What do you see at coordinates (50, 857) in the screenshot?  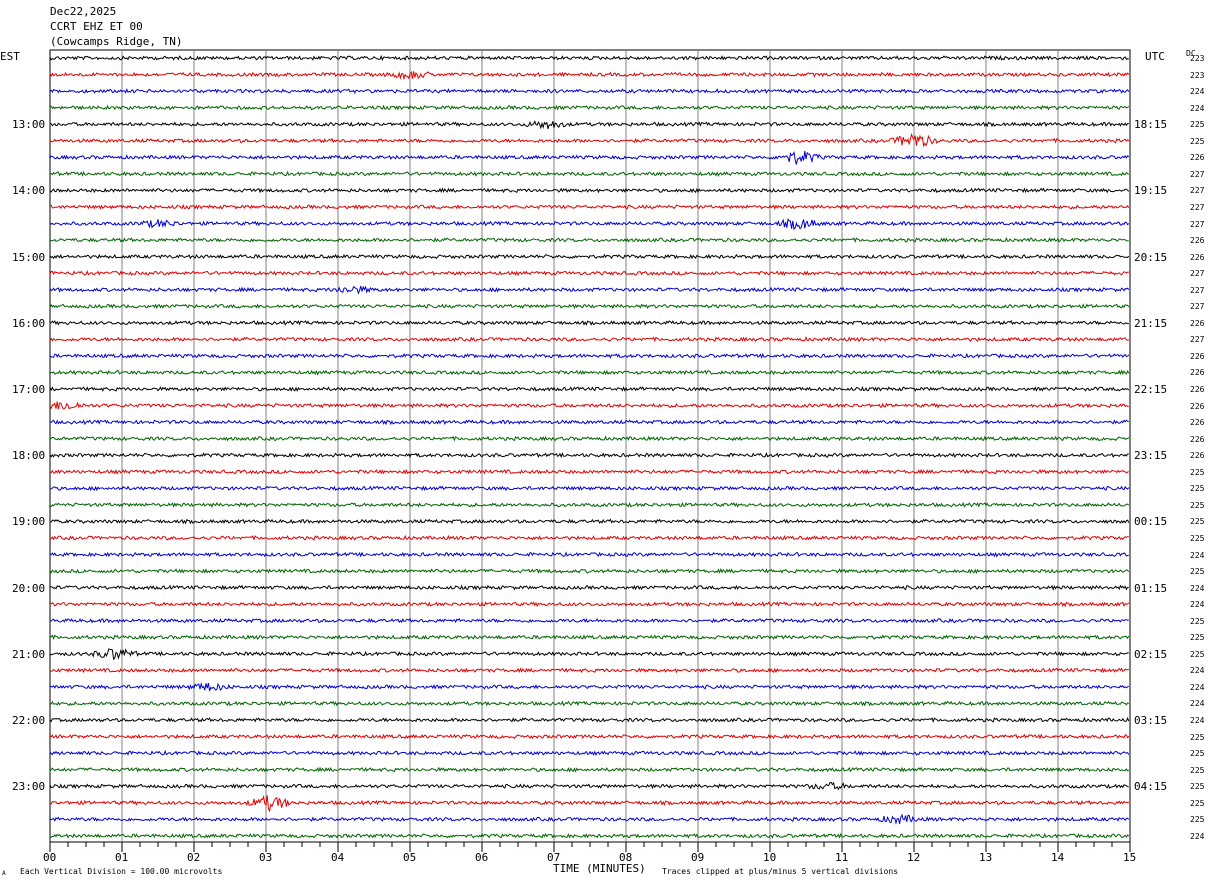 I see `x-tick-label: 00` at bounding box center [50, 857].